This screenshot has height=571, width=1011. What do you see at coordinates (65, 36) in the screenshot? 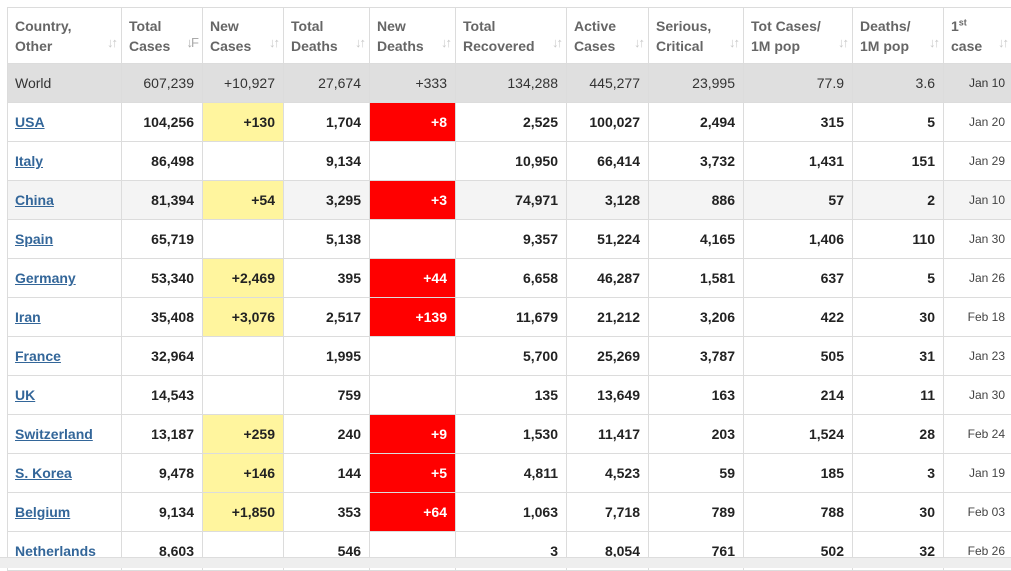
I see `column-header-country: Country,Other↓↑` at bounding box center [65, 36].